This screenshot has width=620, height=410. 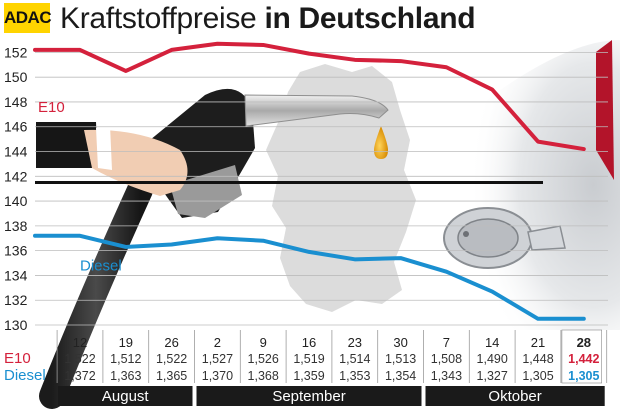 I want to click on e10-value-cell: 1,442, so click(x=583, y=359).